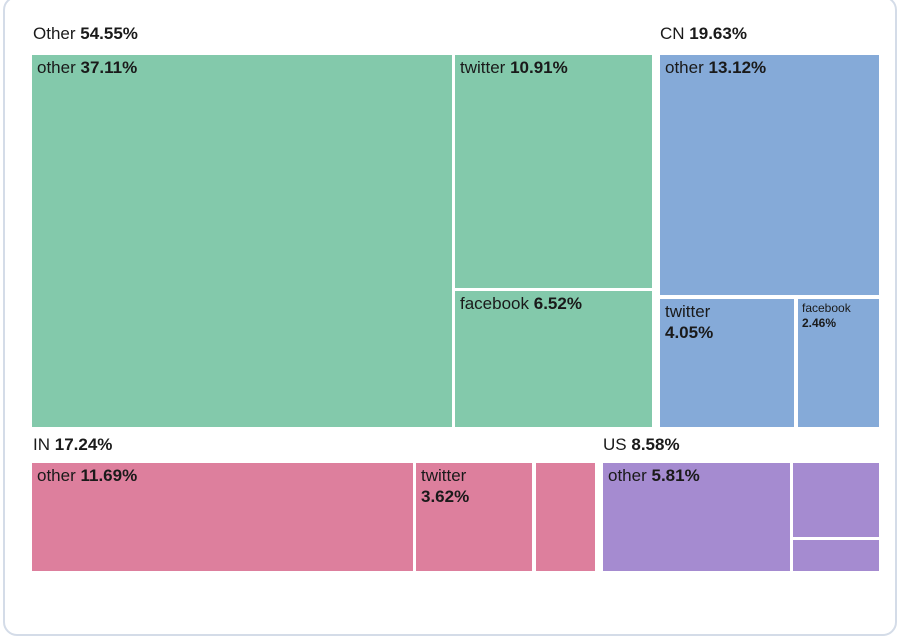 Image resolution: width=908 pixels, height=636 pixels. I want to click on group-header-in: IN 17.24%, so click(72, 445).